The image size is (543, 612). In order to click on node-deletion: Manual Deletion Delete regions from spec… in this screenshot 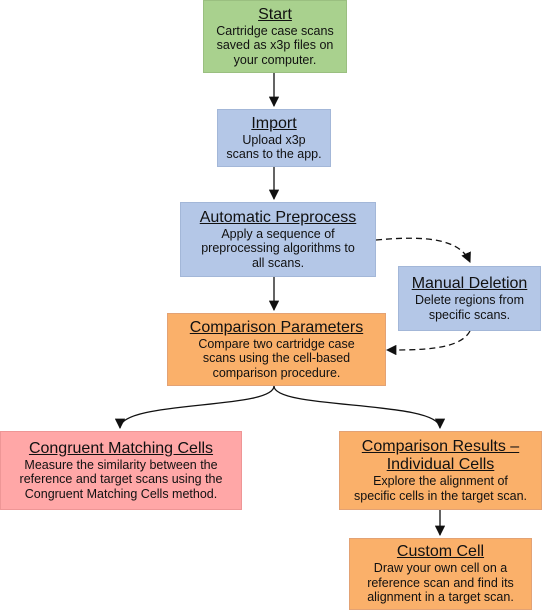, I will do `click(469, 298)`.